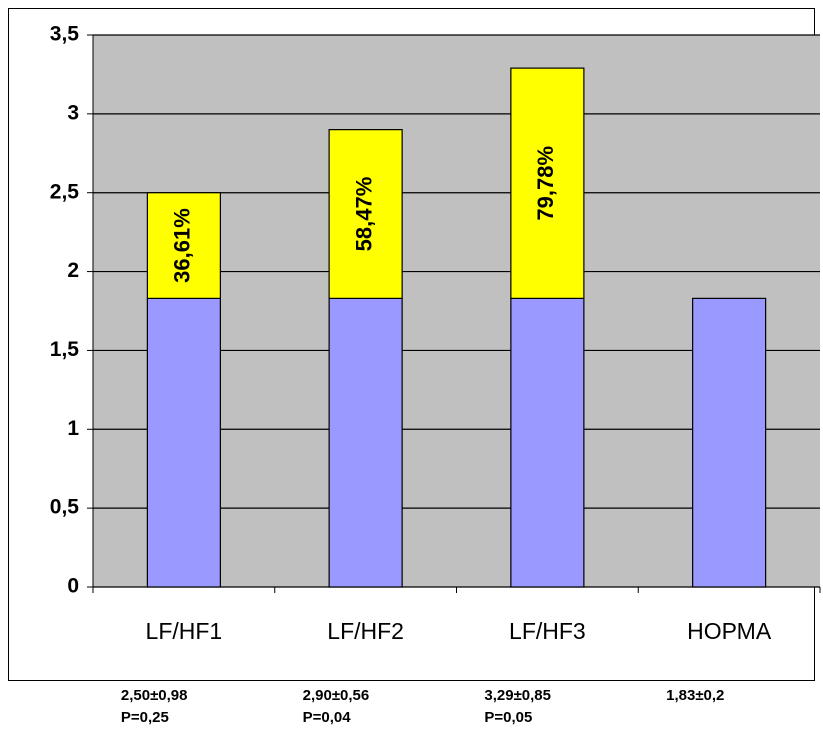  What do you see at coordinates (327, 717) in the screenshot?
I see `note-text: P=0,04` at bounding box center [327, 717].